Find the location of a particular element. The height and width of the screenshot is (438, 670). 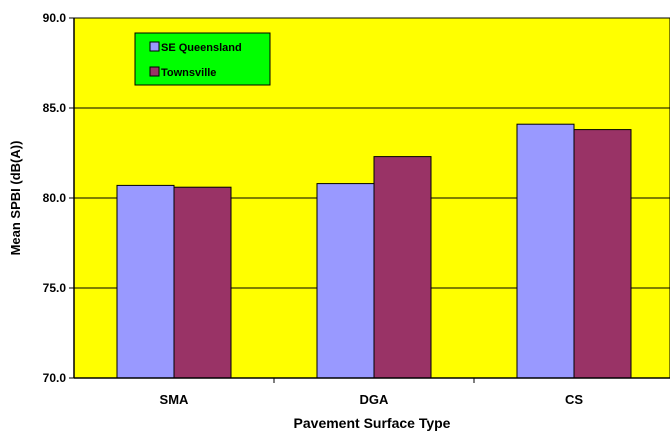

y-tick-label: 90.0 is located at coordinates (55, 18).